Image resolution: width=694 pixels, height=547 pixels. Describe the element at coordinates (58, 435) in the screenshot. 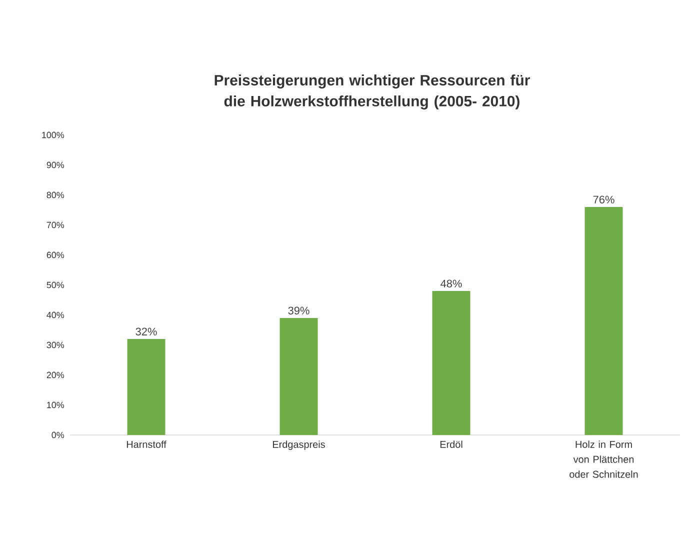

I see `y-tick-label: 0%` at that location.